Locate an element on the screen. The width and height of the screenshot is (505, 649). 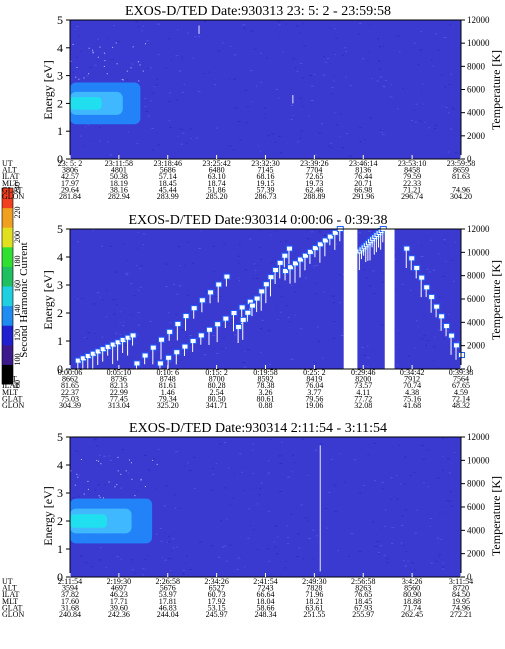
table-cell: 19.15 is located at coordinates (266, 183).